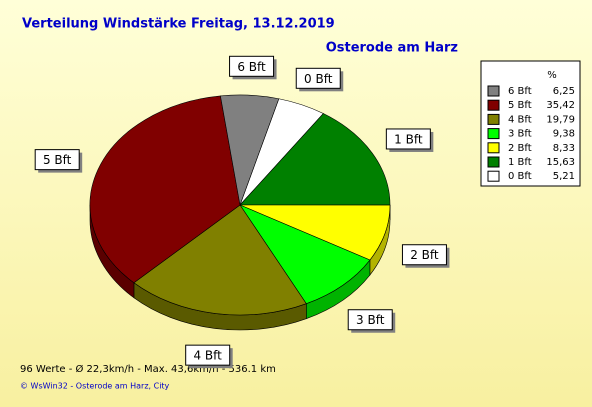 The height and width of the screenshot is (407, 592). I want to click on slice-label: 3 Bft, so click(370, 320).